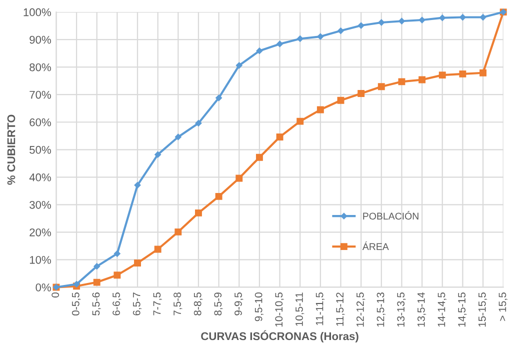 Image resolution: width=511 pixels, height=344 pixels. I want to click on y-axis-title: % CUBIERTO, so click(11, 149).